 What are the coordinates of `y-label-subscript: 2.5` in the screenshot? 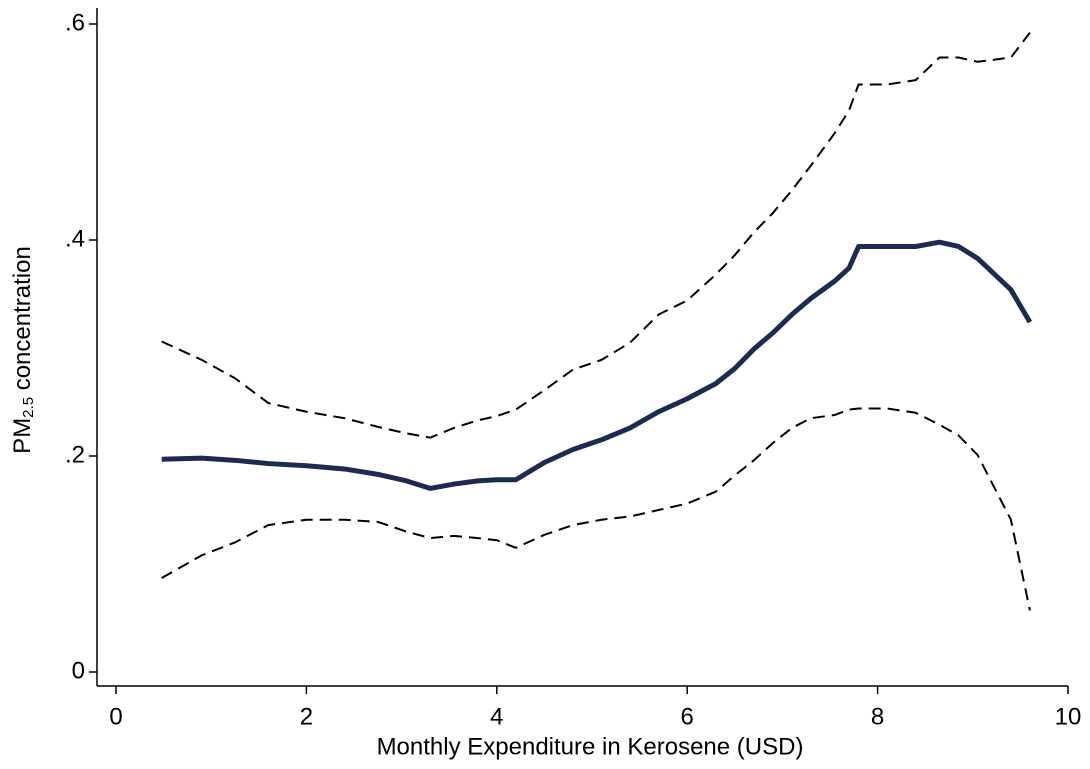 It's located at (28, 407).